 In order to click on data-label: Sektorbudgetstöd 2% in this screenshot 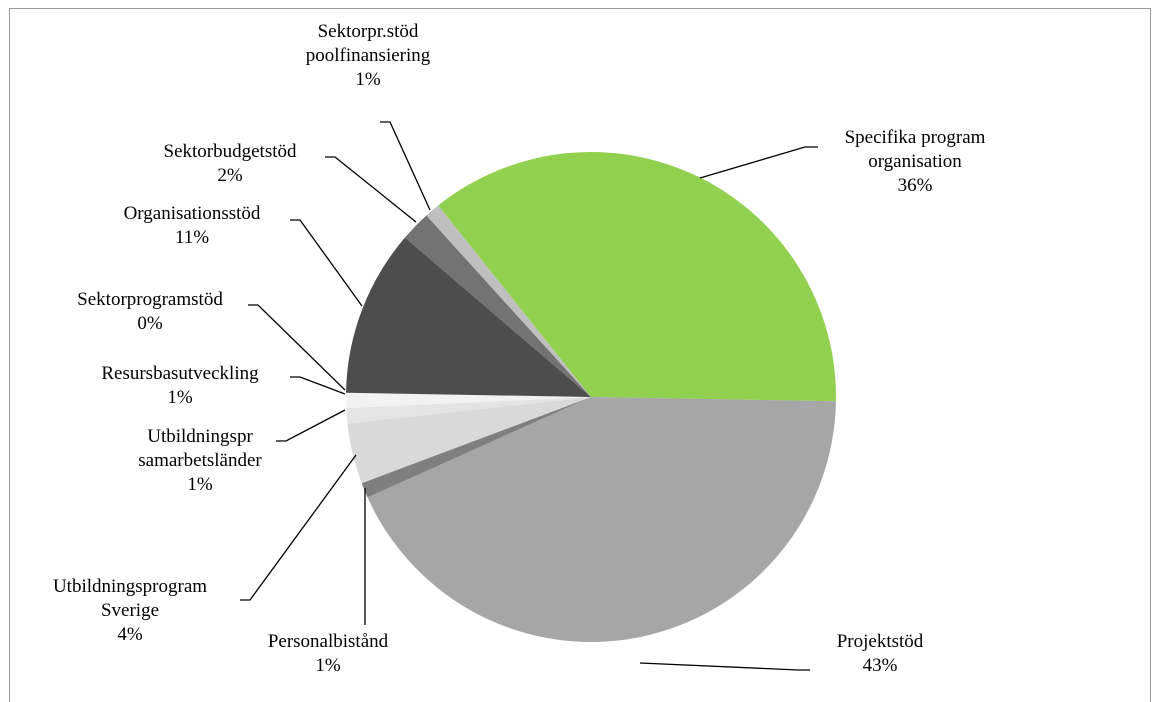, I will do `click(230, 164)`.